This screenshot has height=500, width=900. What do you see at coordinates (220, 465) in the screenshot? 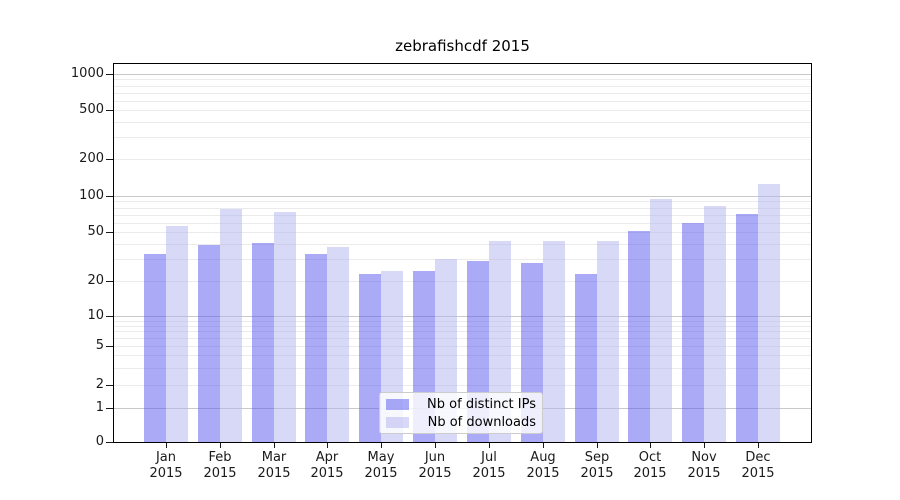
I see `x-tick-label: Feb 2015` at bounding box center [220, 465].